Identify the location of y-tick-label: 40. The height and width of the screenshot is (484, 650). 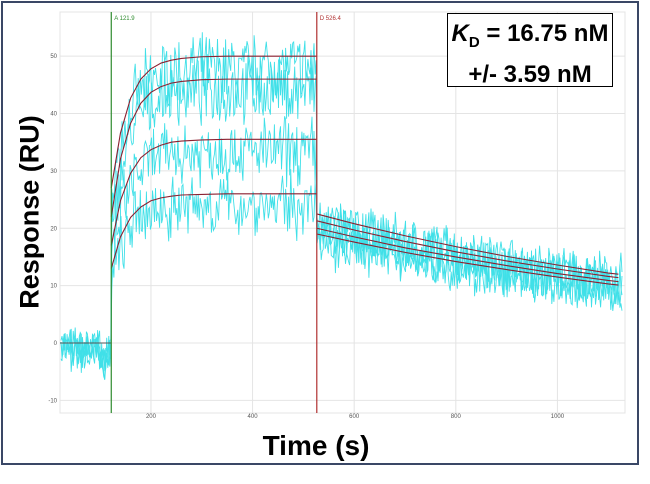
(53, 115).